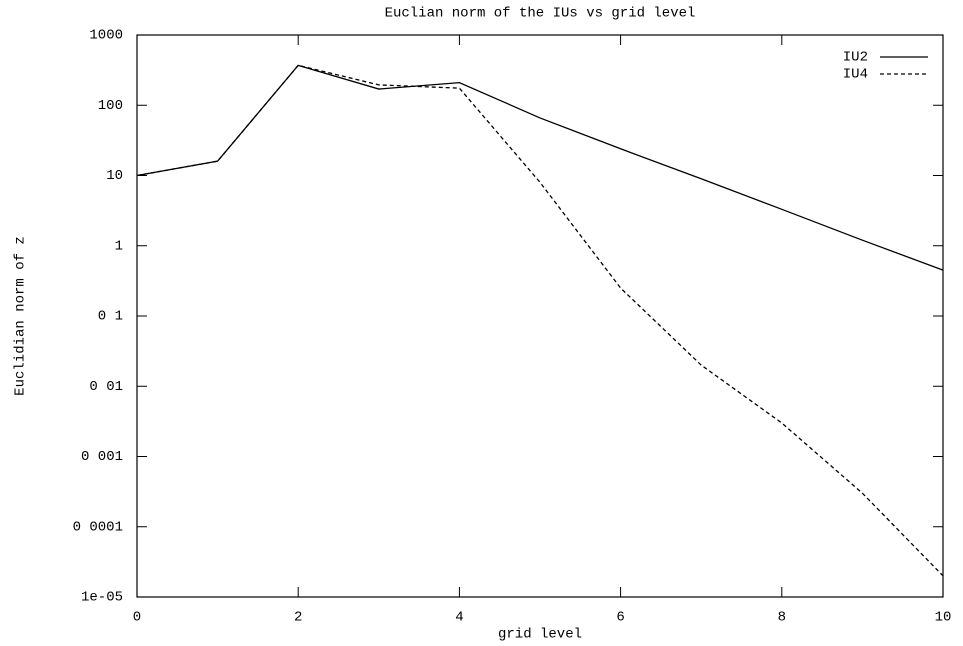 The width and height of the screenshot is (963, 646). Describe the element at coordinates (540, 635) in the screenshot. I see `x-axis-label: grid level` at that location.